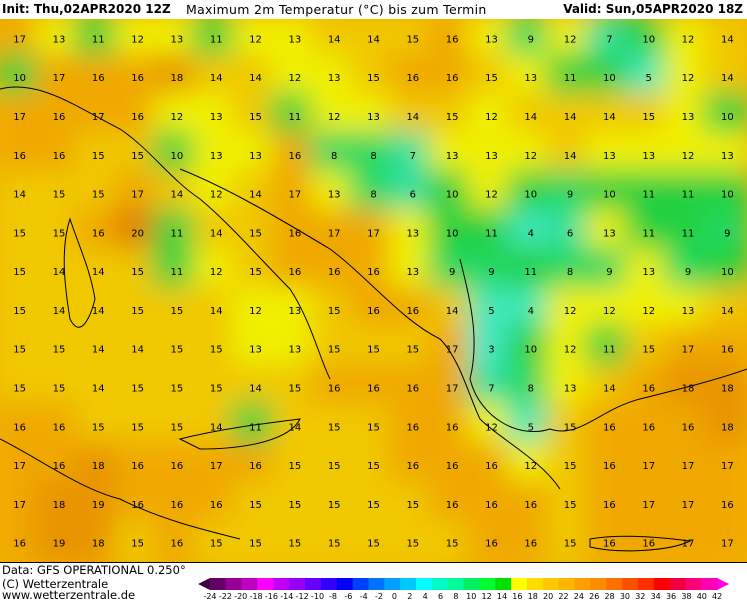 This screenshot has height=600, width=747. Describe the element at coordinates (653, 9) in the screenshot. I see `valid-time: Valid: Sun,05APR2020 18Z` at that location.